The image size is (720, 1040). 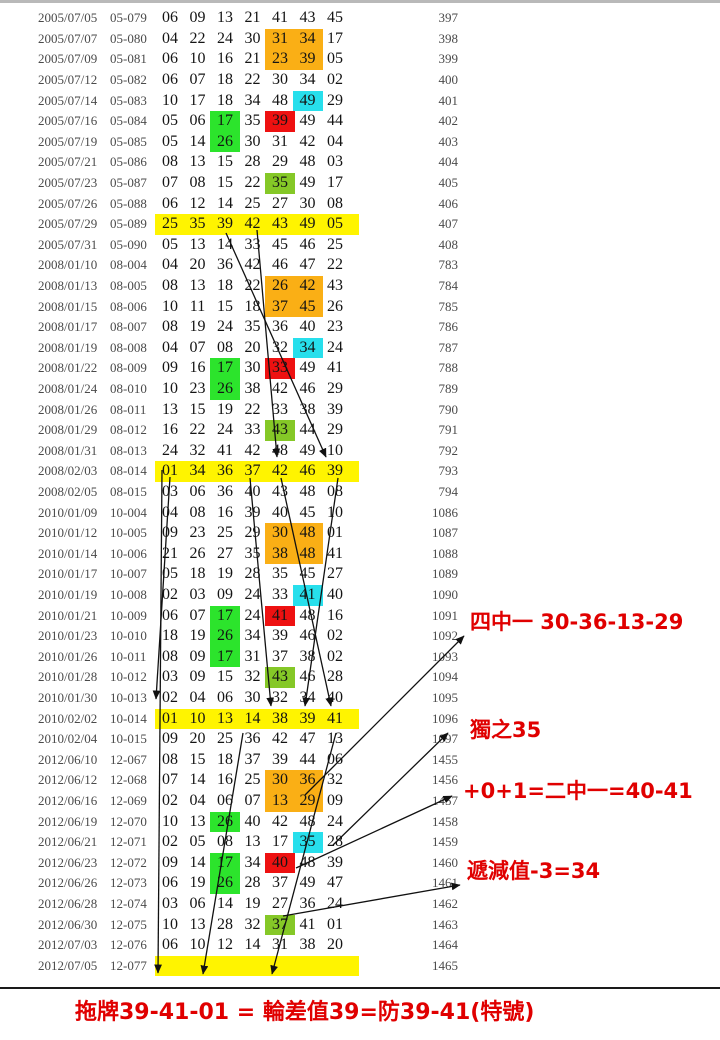 I want to click on number-cell: 26, so click(x=197, y=553).